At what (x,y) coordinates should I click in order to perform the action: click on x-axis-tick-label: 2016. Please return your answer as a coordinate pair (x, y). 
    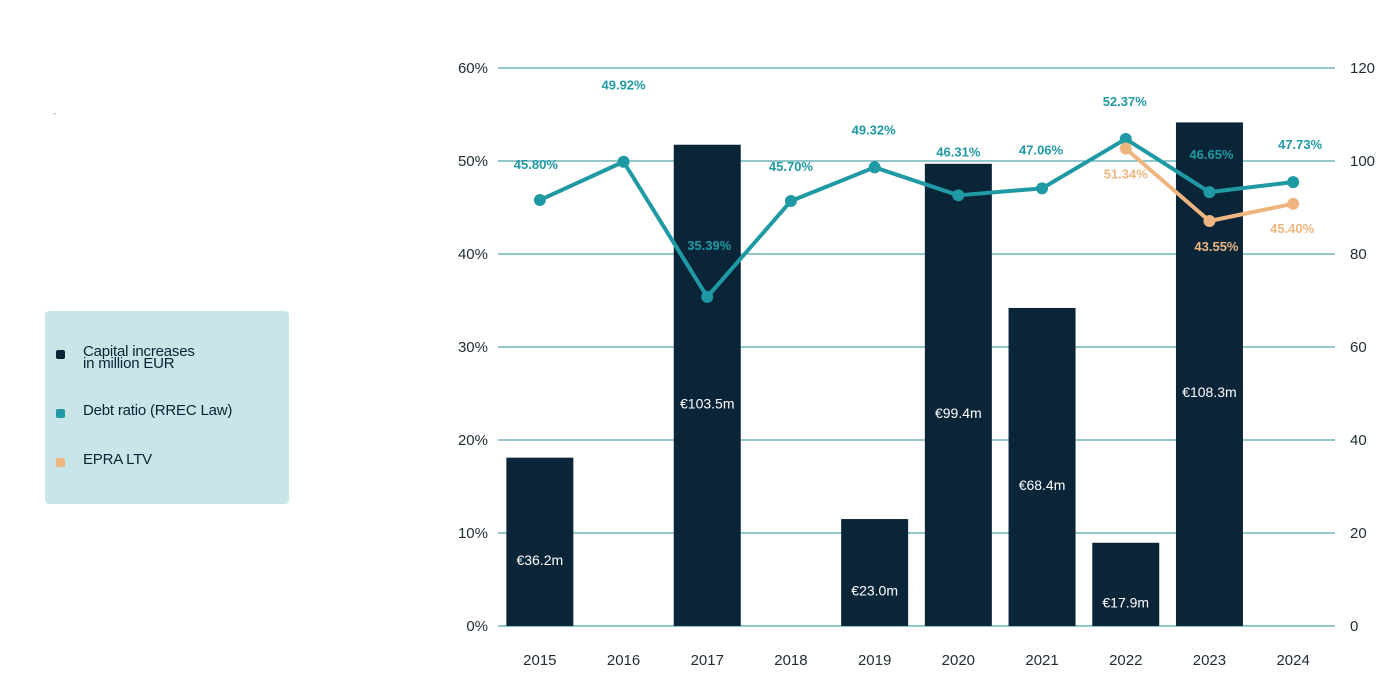
    Looking at the image, I should click on (623, 660).